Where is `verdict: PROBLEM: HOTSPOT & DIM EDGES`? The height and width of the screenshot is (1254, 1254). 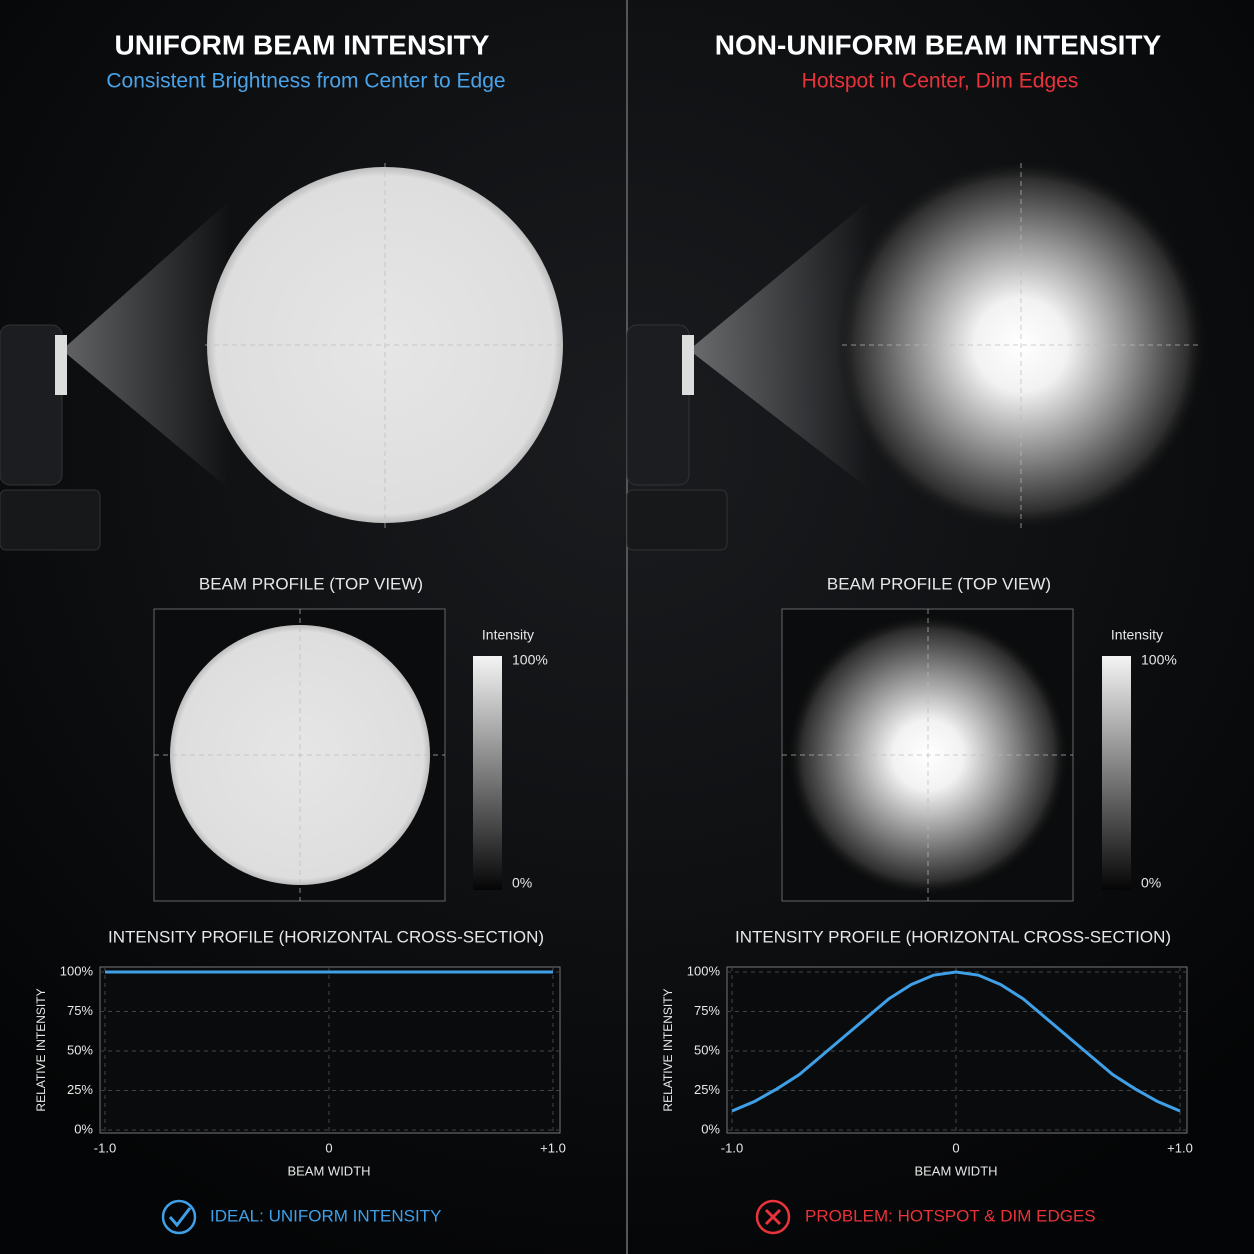
verdict: PROBLEM: HOTSPOT & DIM EDGES is located at coordinates (950, 1215).